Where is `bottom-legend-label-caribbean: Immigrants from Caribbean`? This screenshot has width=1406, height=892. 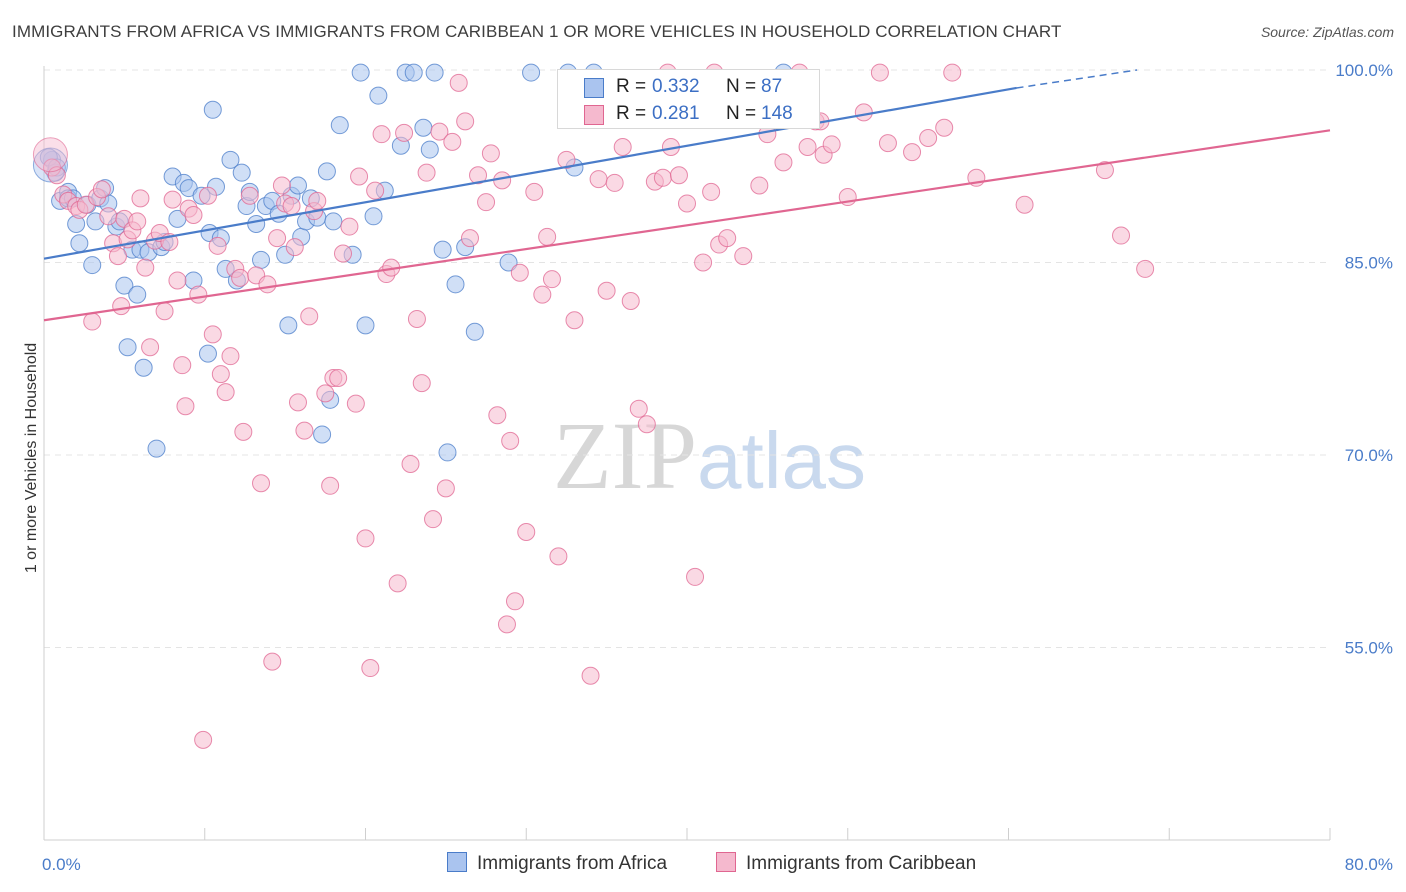
bottom-legend-label-caribbean: Immigrants from Caribbean is located at coordinates (861, 863).